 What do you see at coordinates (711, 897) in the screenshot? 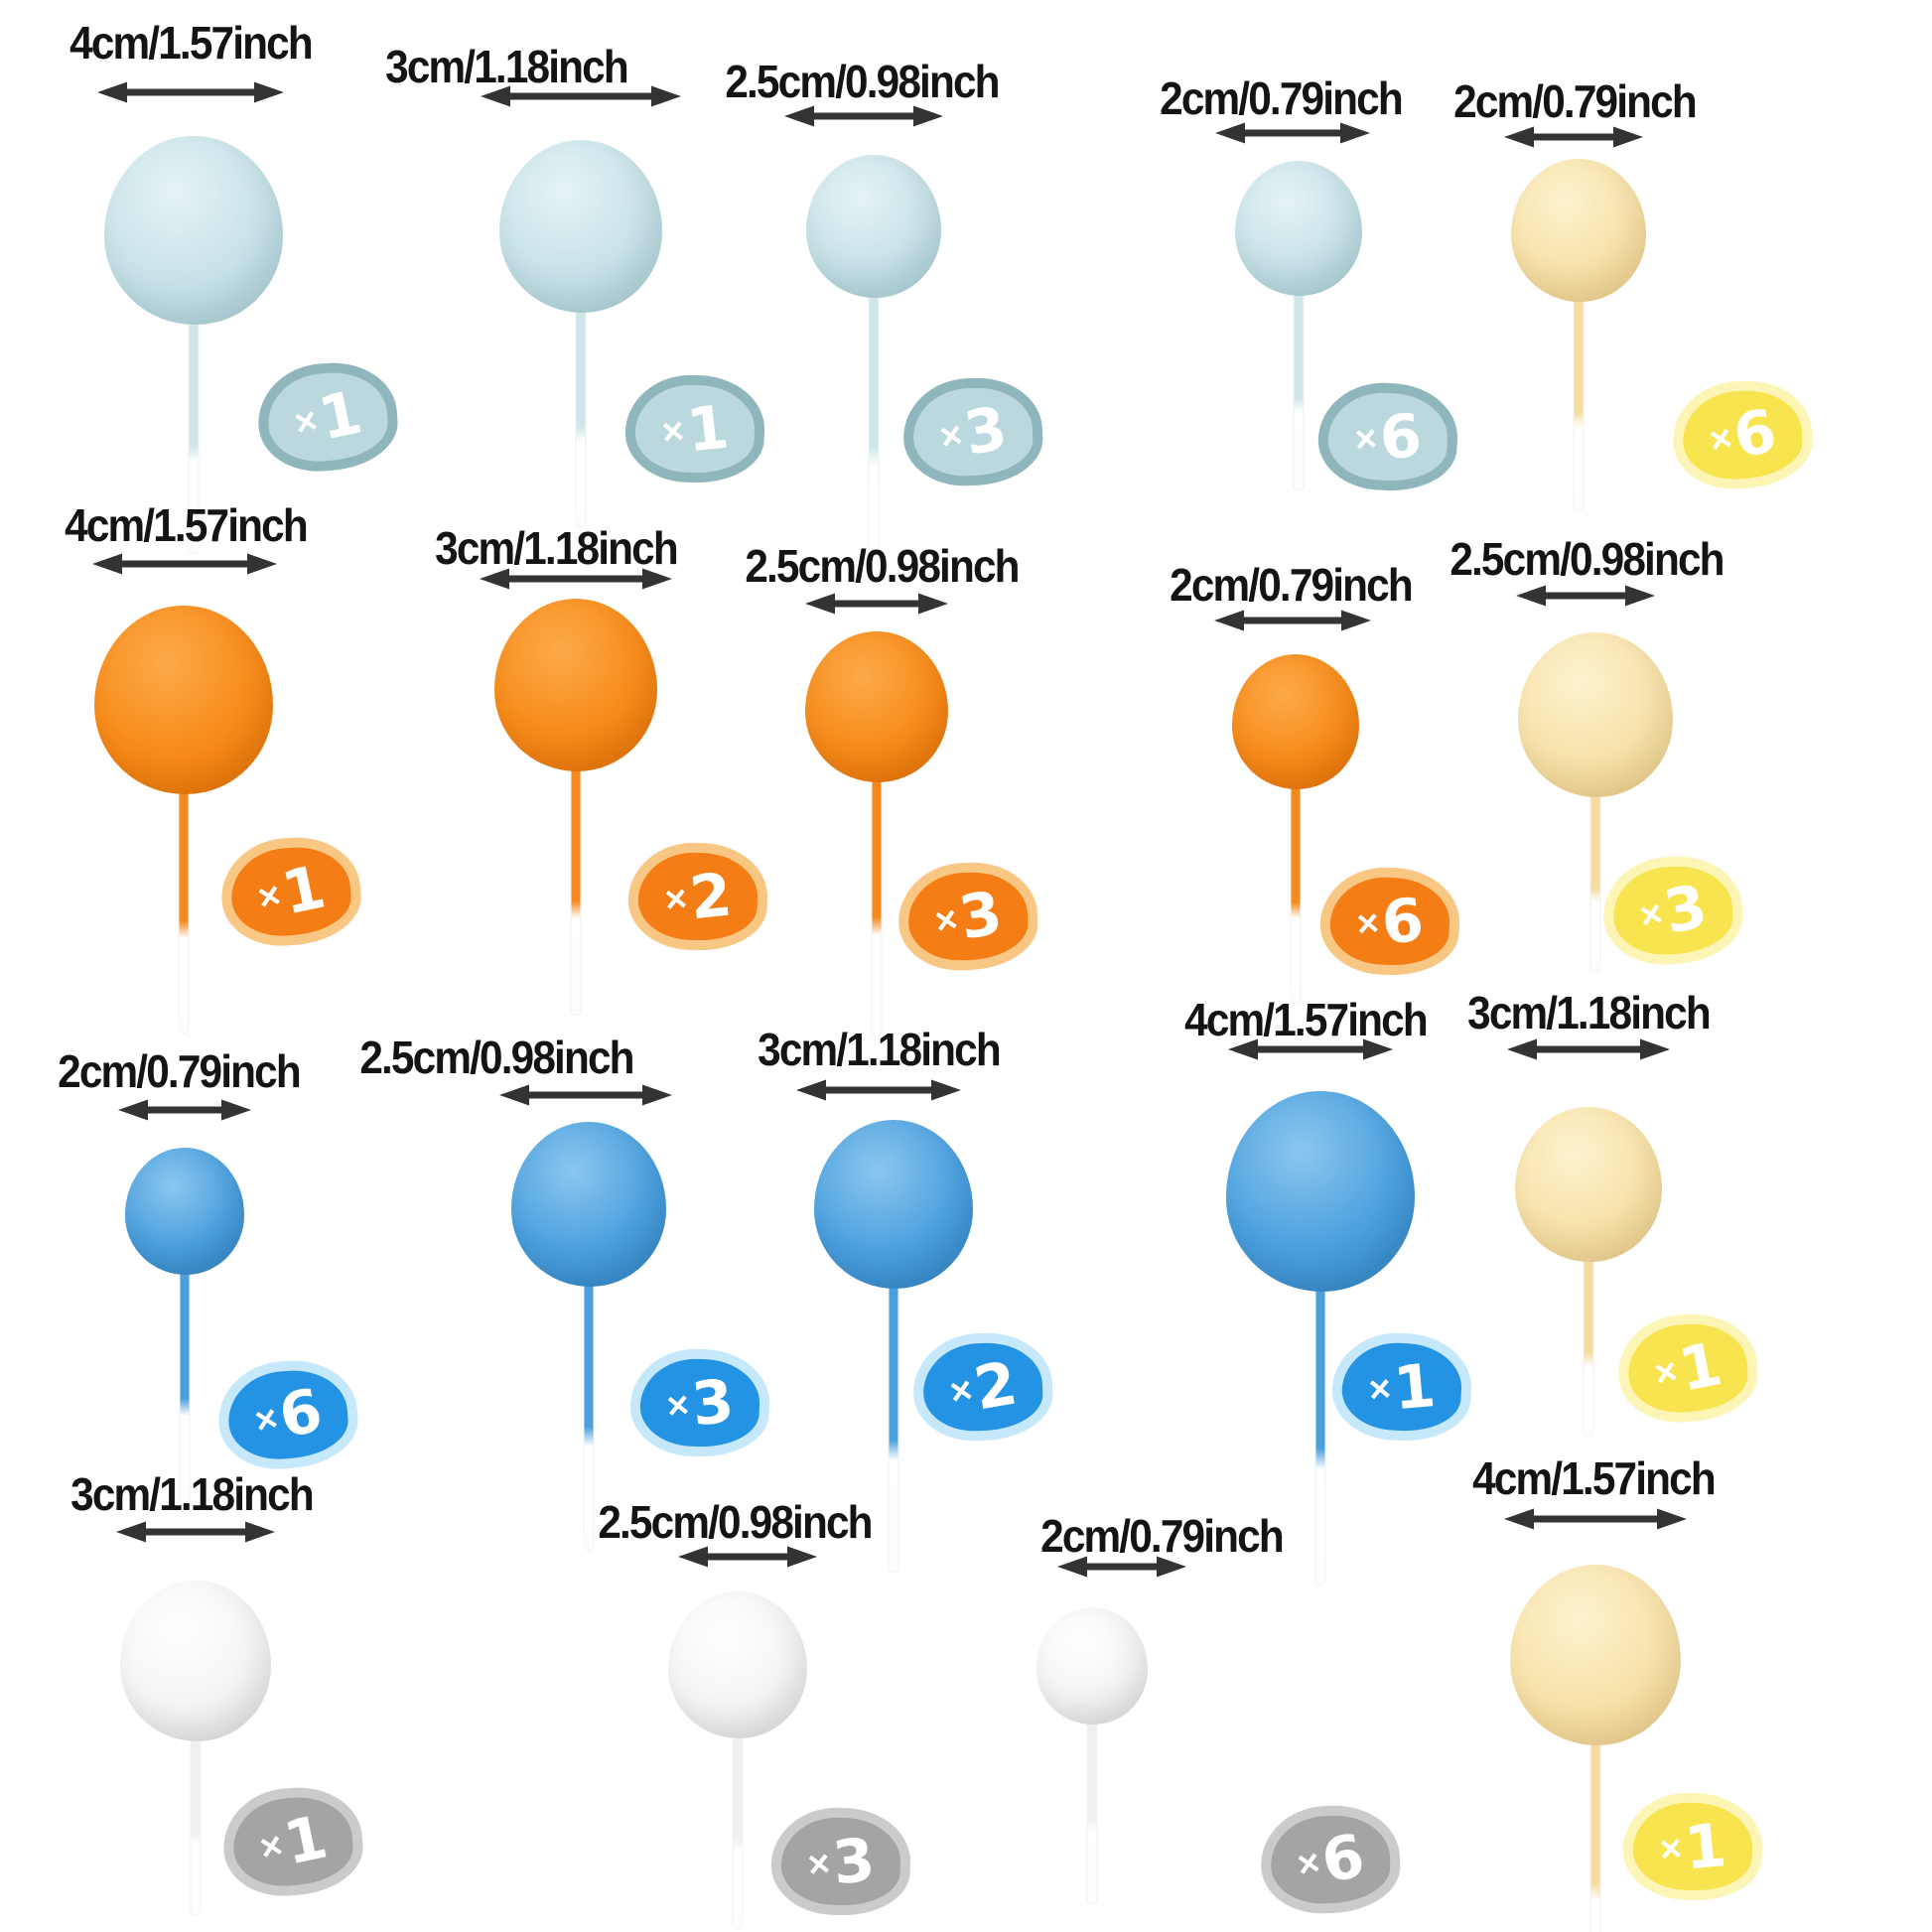
I see `quantity-number: 2` at bounding box center [711, 897].